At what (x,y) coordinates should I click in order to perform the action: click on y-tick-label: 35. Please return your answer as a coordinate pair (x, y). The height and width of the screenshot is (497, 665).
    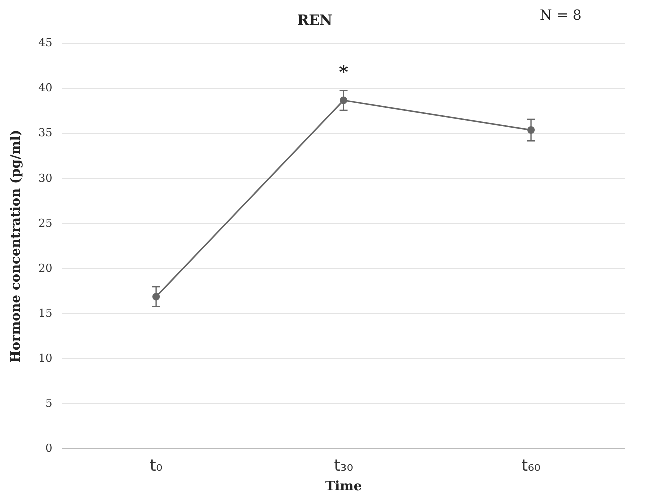
    Looking at the image, I should click on (45, 133).